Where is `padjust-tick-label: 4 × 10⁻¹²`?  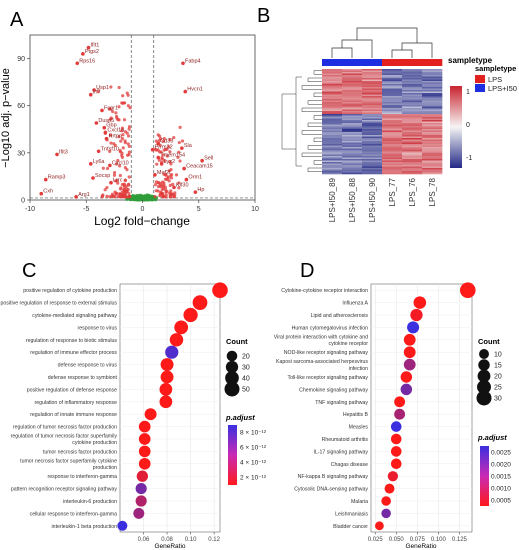 padjust-tick-label: 4 × 10⁻¹² is located at coordinates (253, 463).